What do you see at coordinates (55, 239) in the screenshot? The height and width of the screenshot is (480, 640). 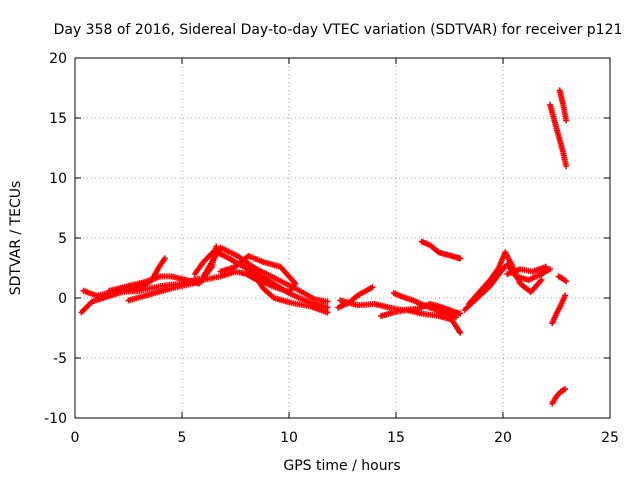 I see `y-tick-labels: -10 -5 0 5 10 15 20` at bounding box center [55, 239].